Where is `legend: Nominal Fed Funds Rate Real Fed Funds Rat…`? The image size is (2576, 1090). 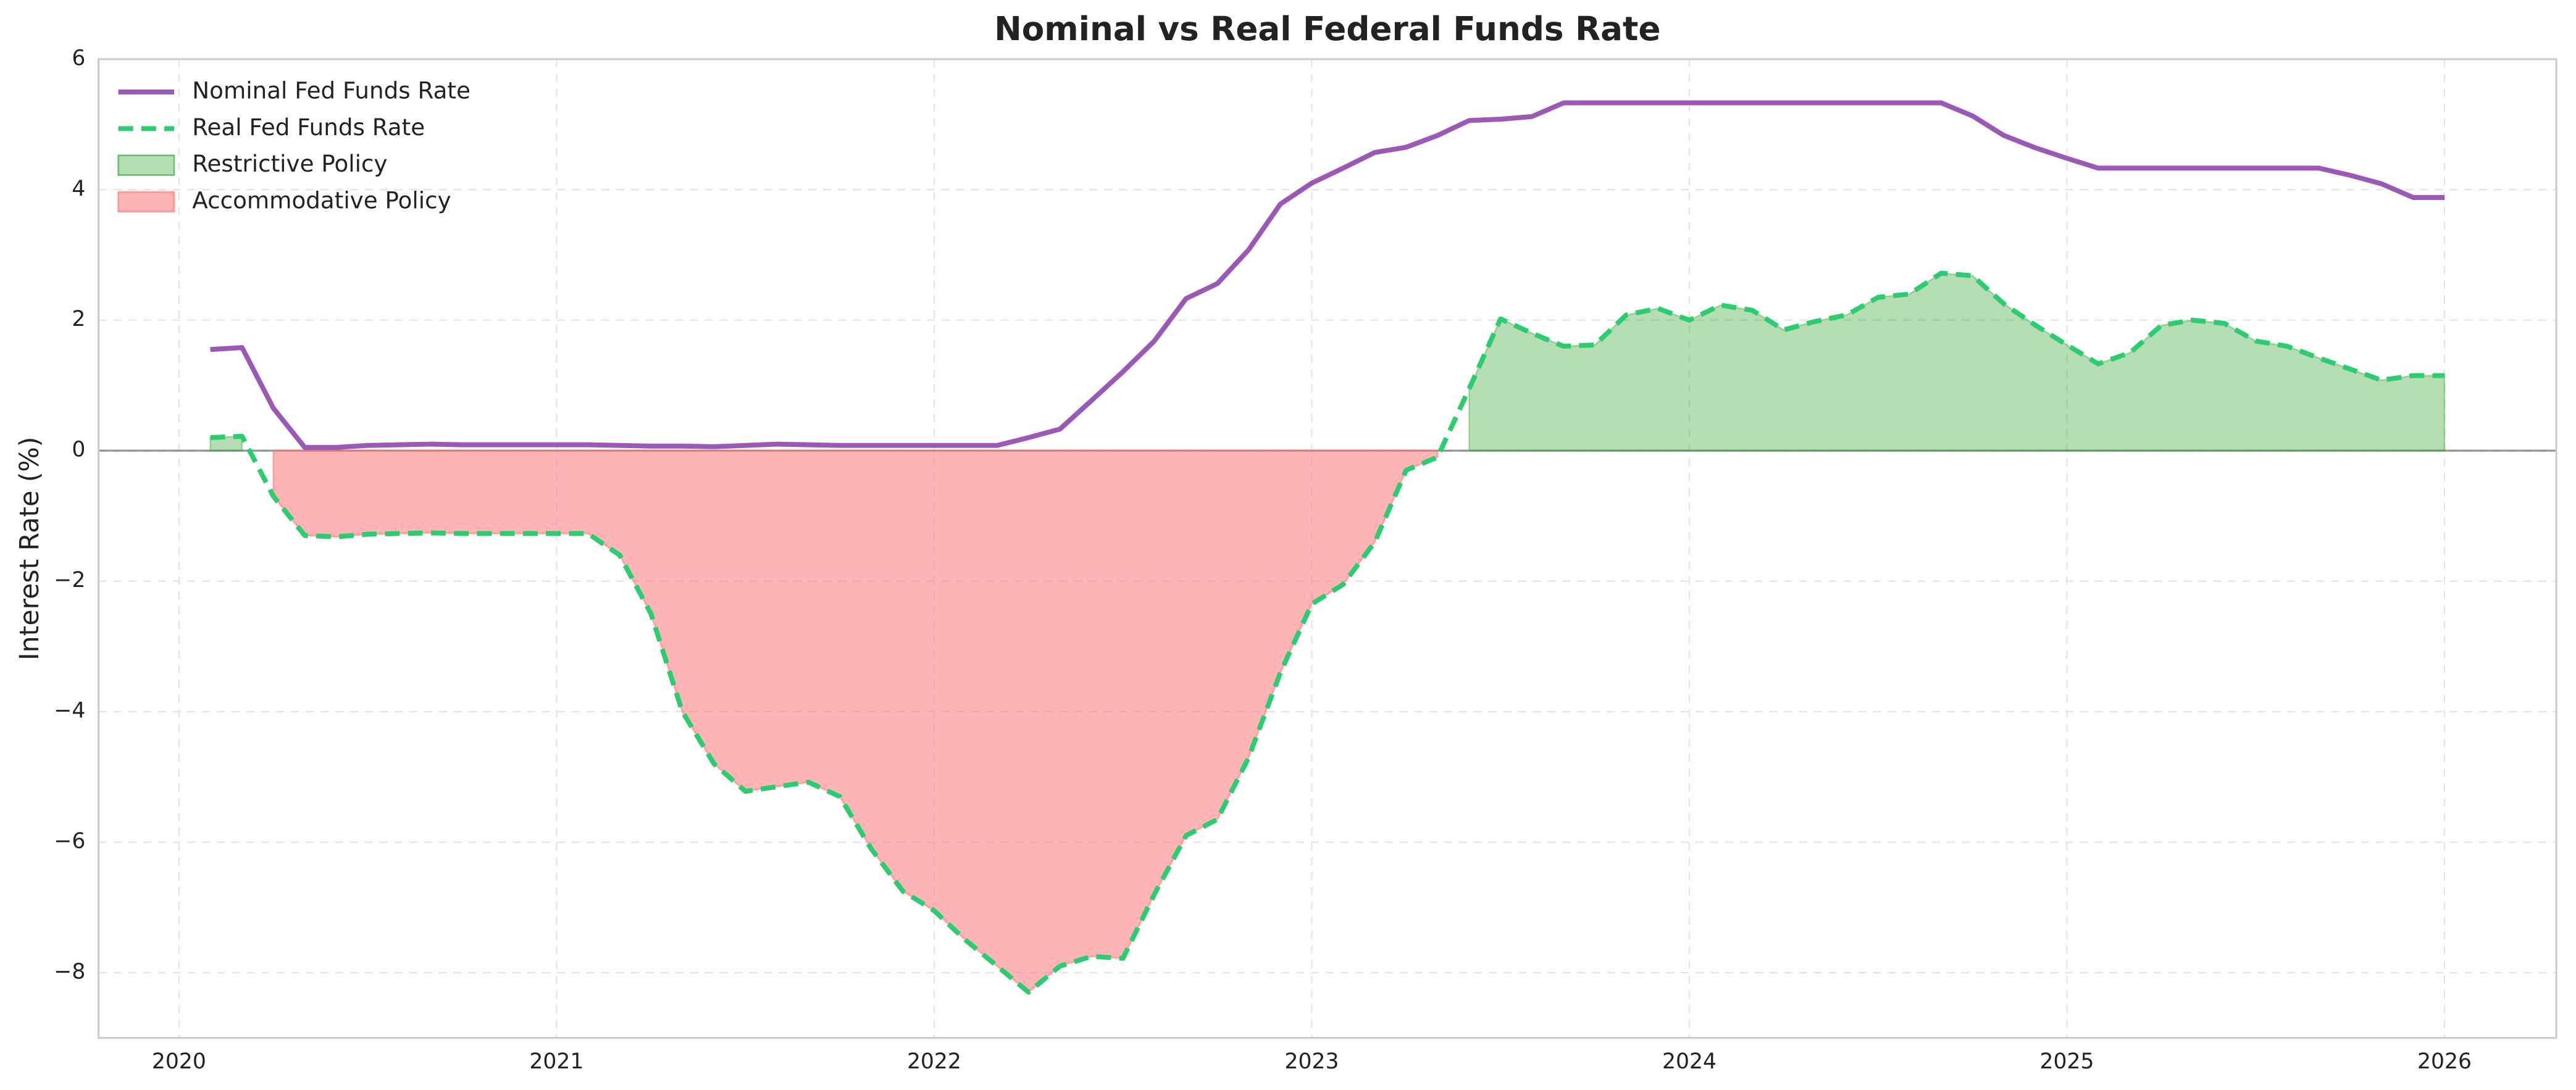
legend: Nominal Fed Funds Rate Real Fed Funds Rat… is located at coordinates (293, 145).